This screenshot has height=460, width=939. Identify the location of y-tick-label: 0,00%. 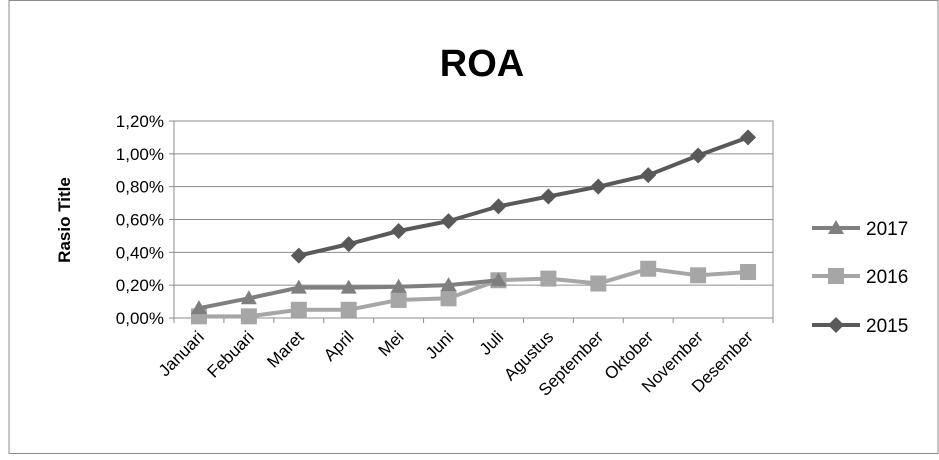
(140, 318).